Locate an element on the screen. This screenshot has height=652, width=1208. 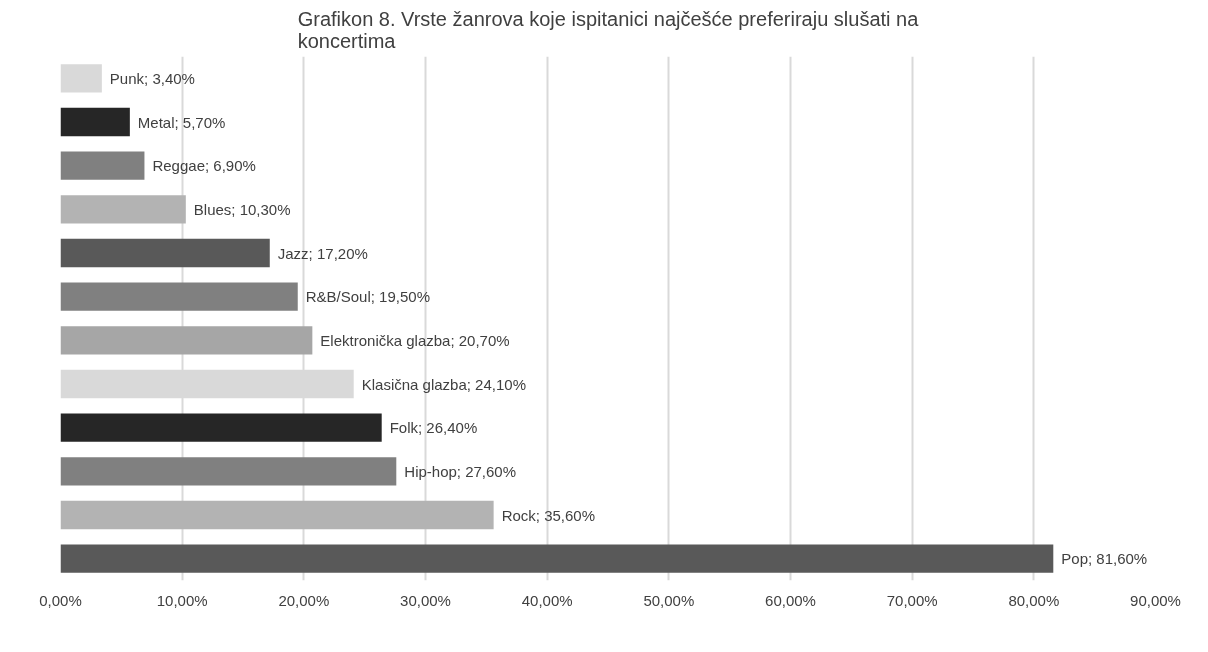
chart-title: Grafikon 8. Vrste žanrova koje ispitanici najčešće preferiraju slušati na koncertima is located at coordinates (608, 29).